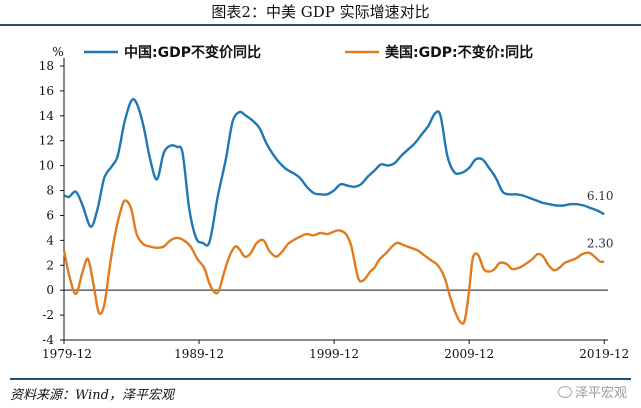  What do you see at coordinates (600, 196) in the screenshot?
I see `series-china-gdp-end-label: 6.10` at bounding box center [600, 196].